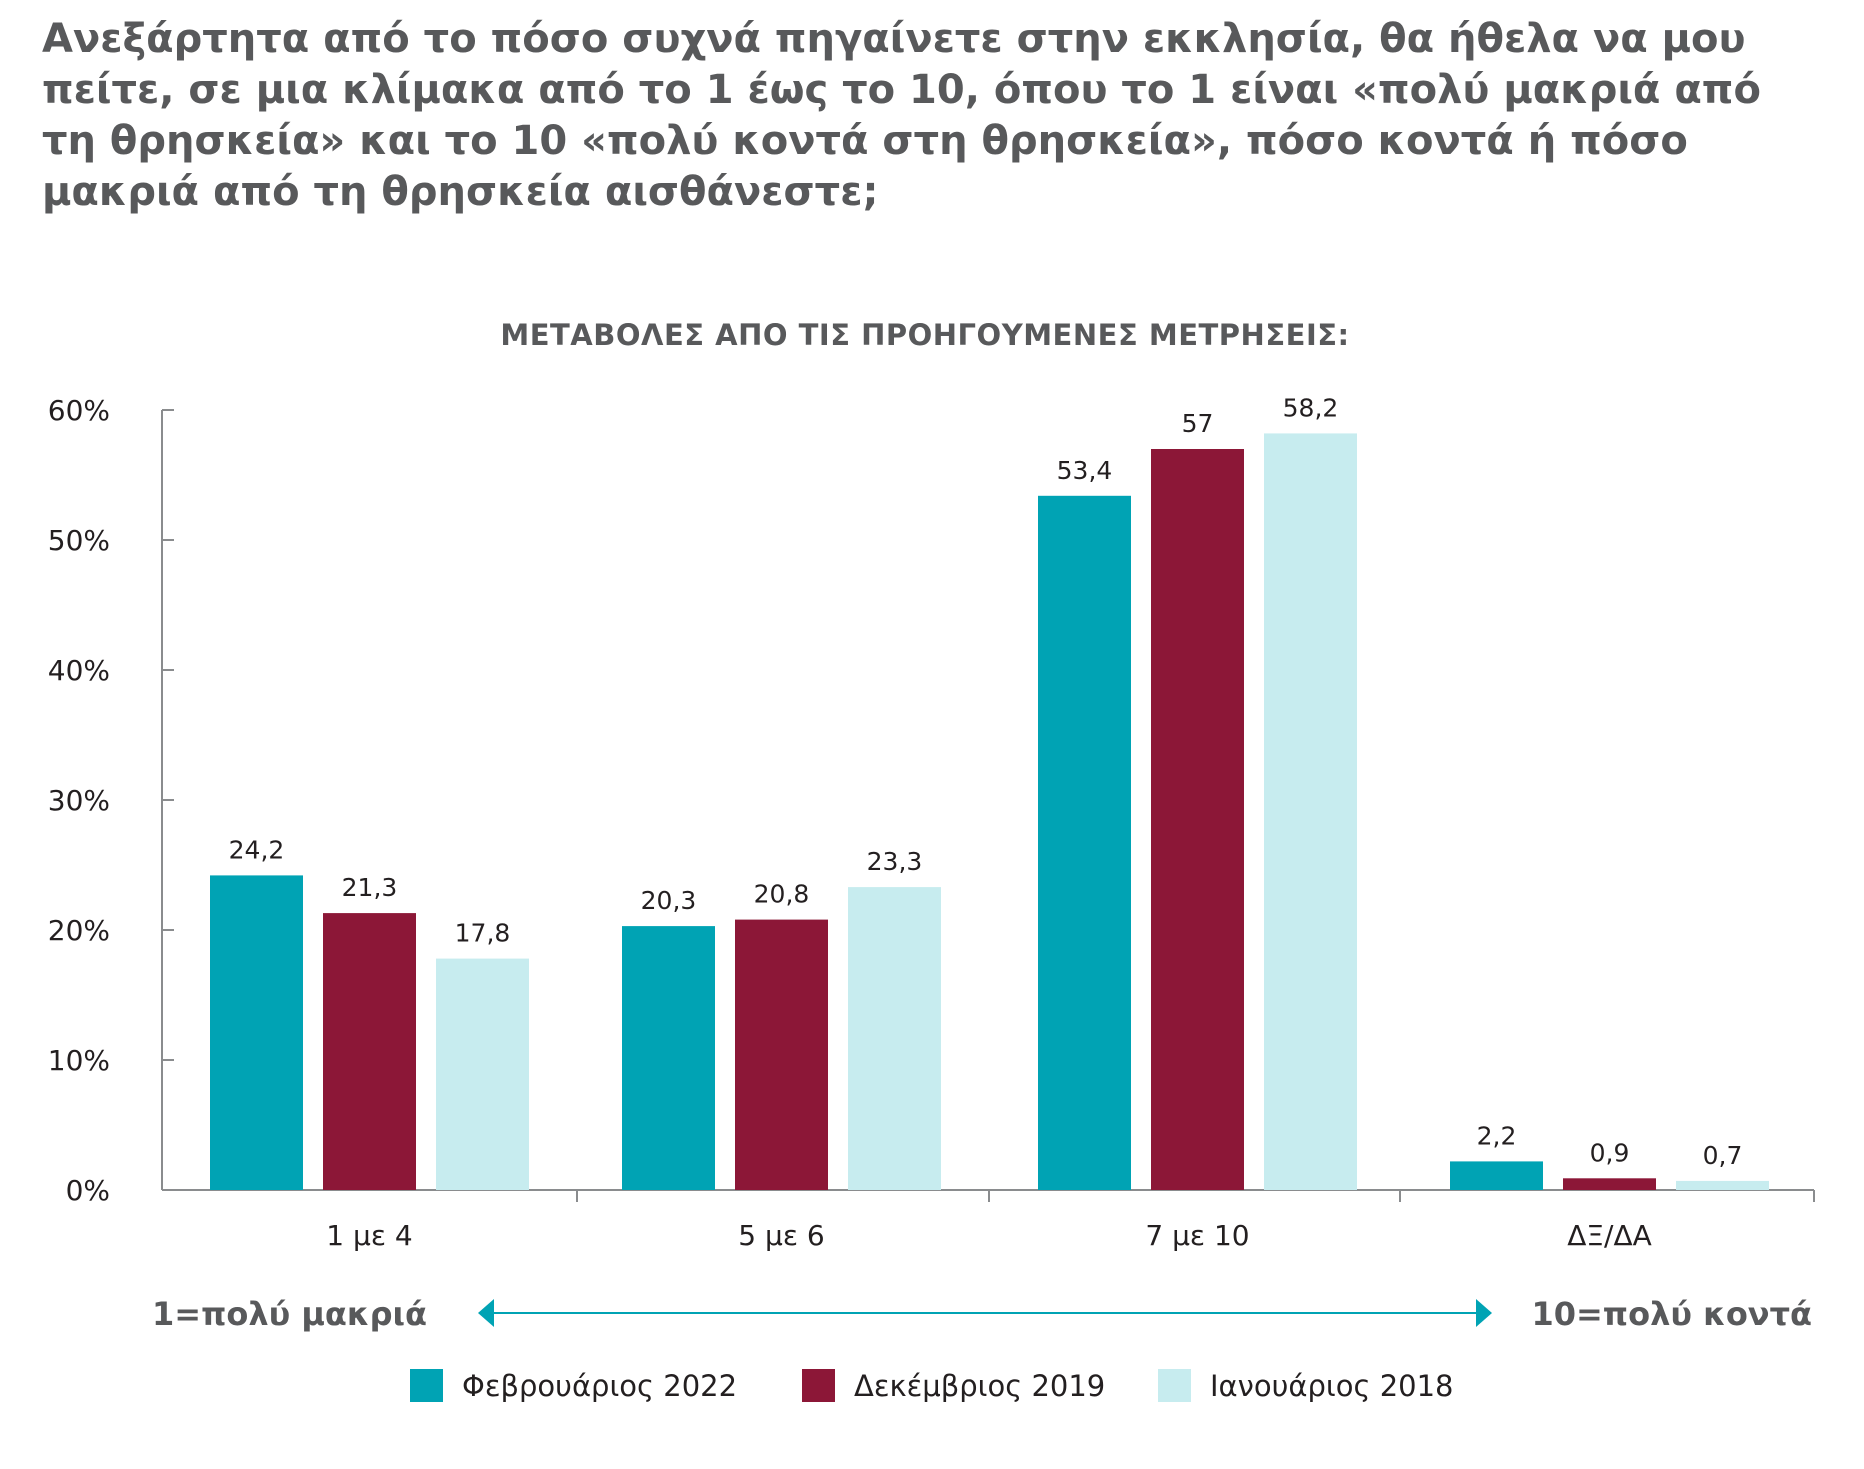 Image resolution: width=1864 pixels, height=1469 pixels. What do you see at coordinates (79, 670) in the screenshot?
I see `y-tick-label: 40%` at bounding box center [79, 670].